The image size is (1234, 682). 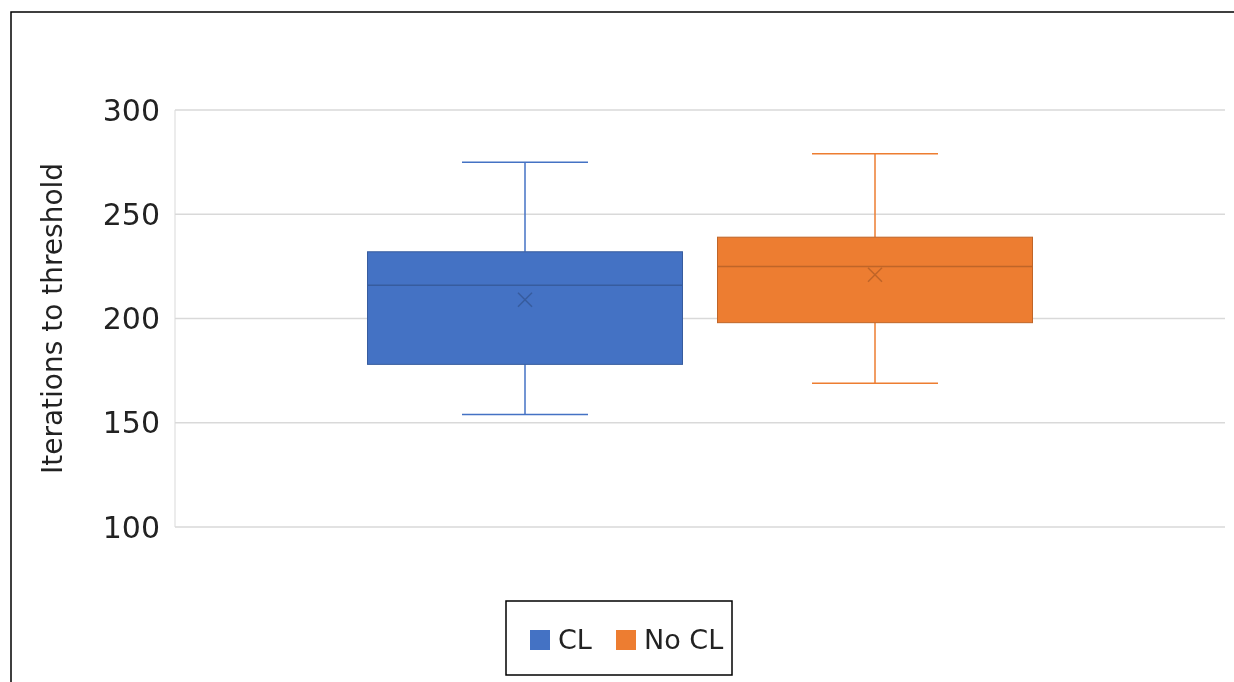 I want to click on legend-label: No CL, so click(x=684, y=640).